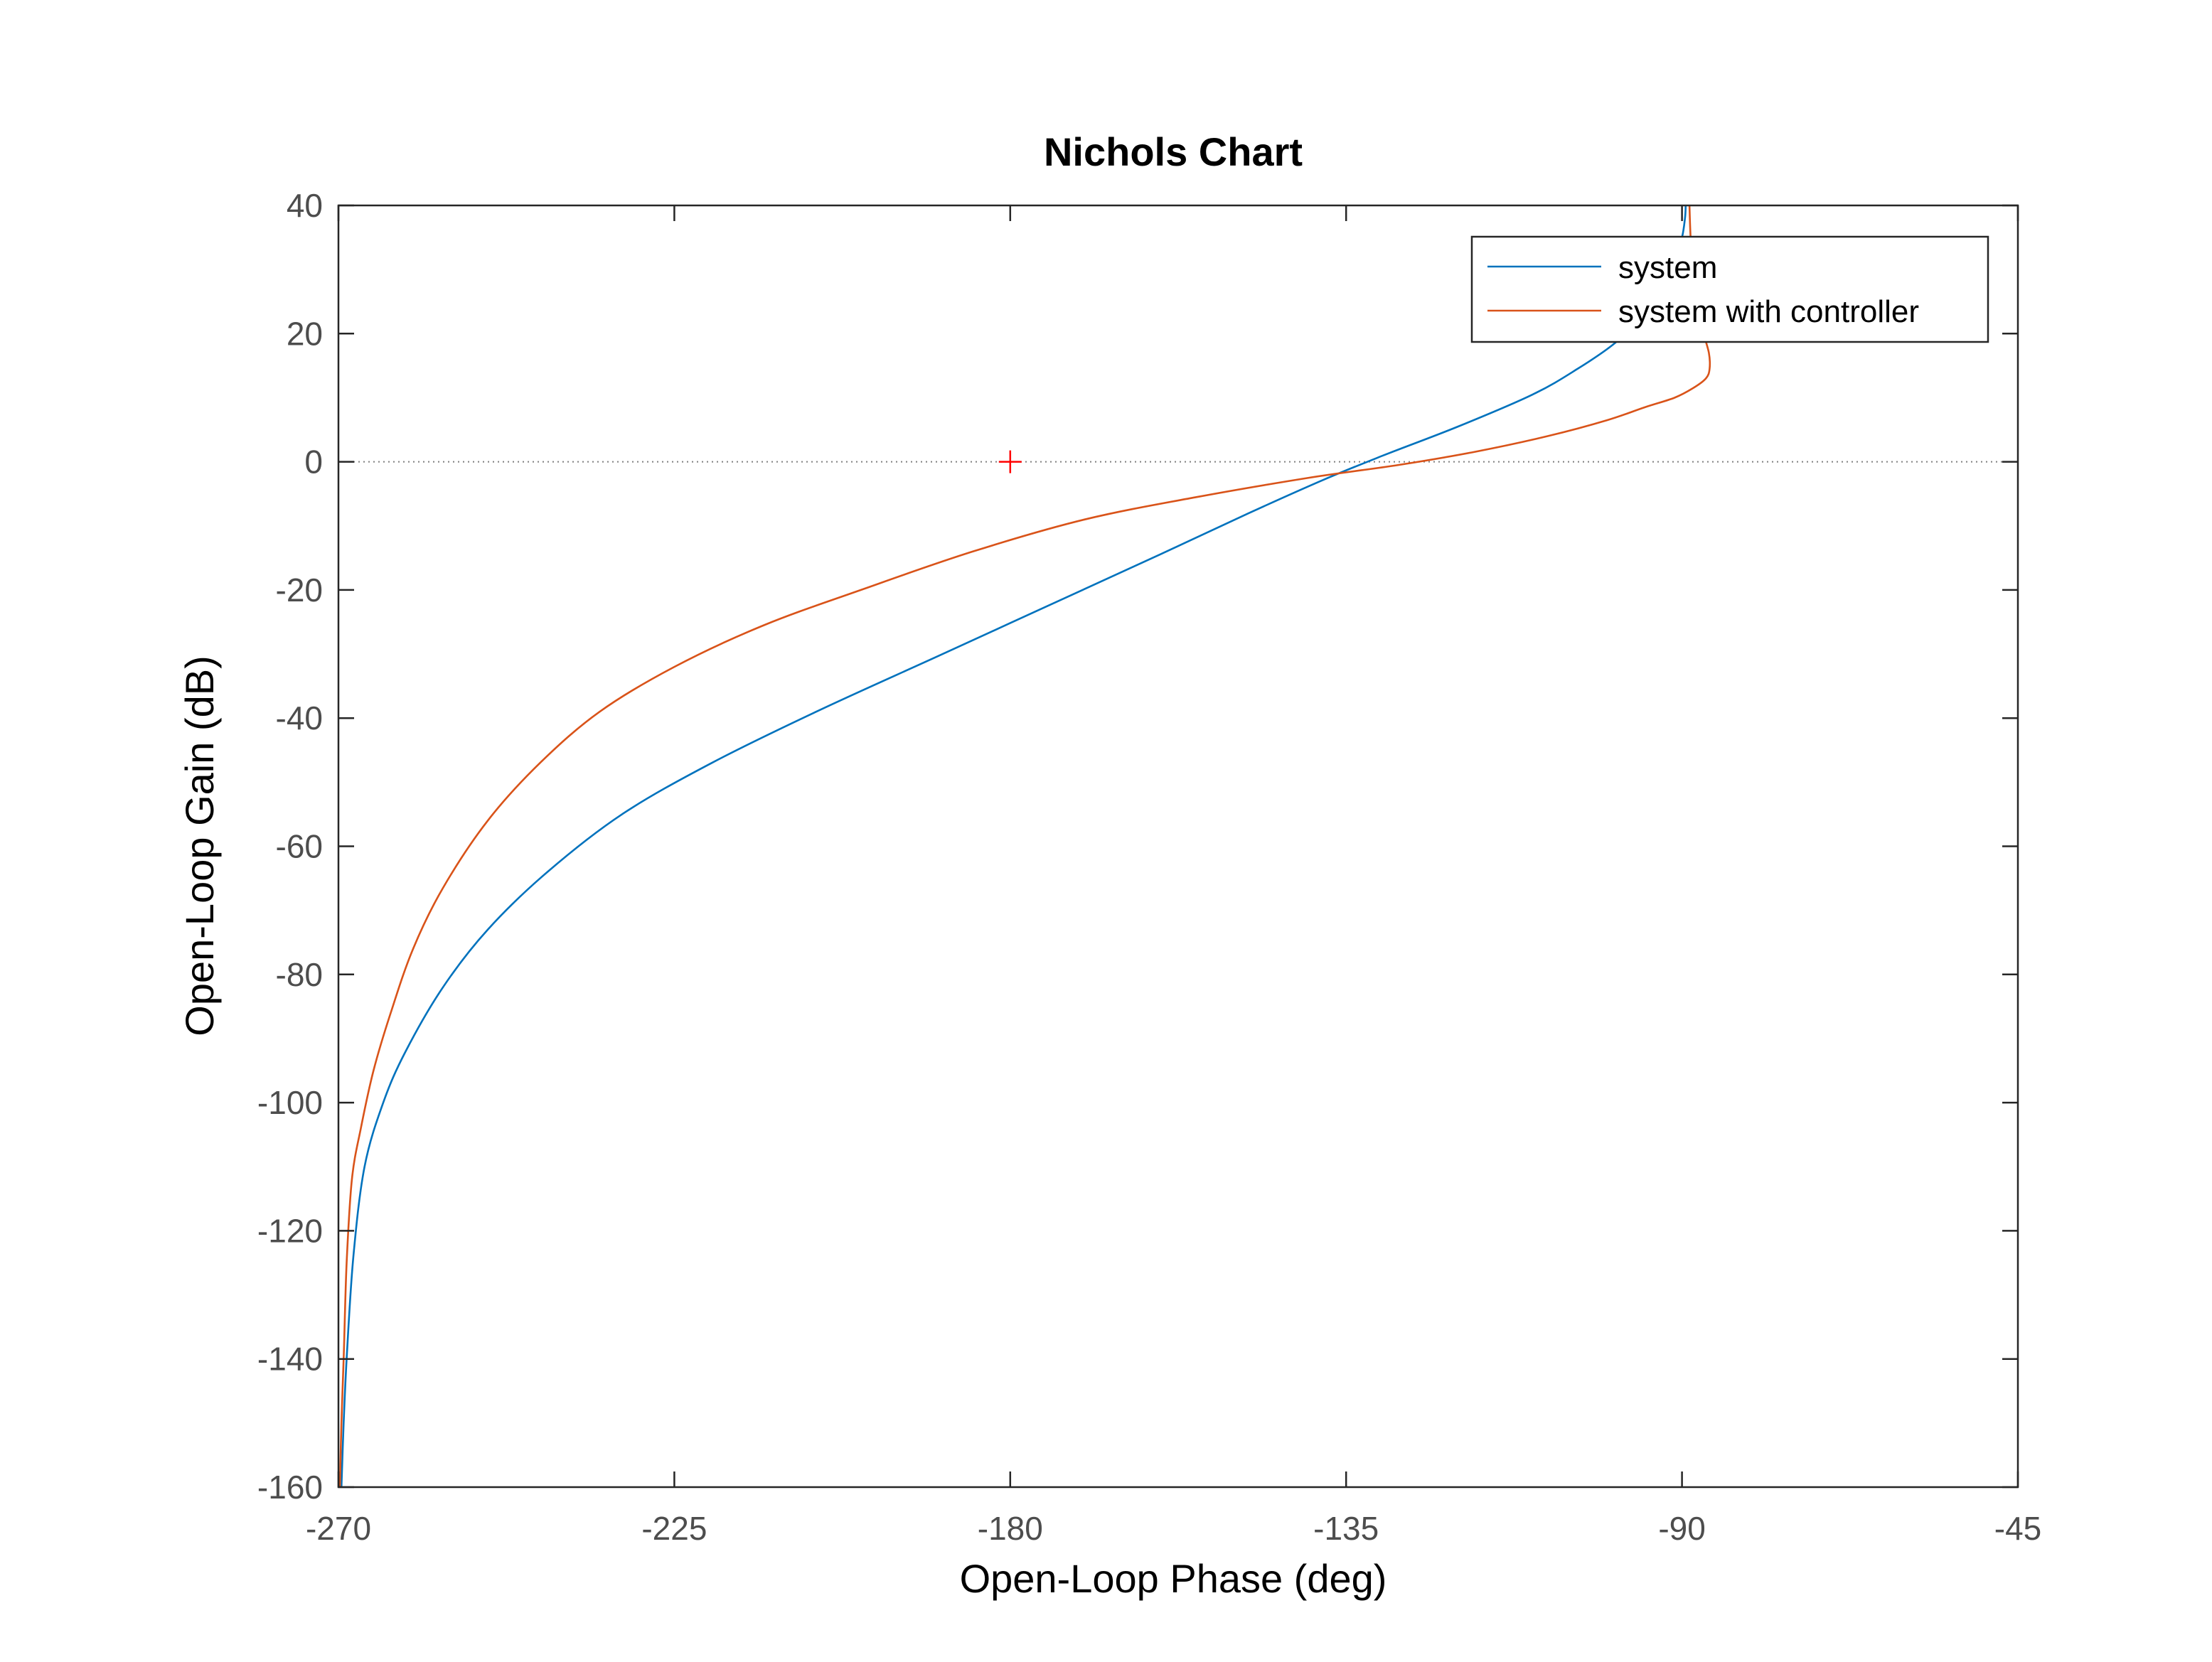  Describe the element at coordinates (1010, 1528) in the screenshot. I see `x-tick-label: -180` at that location.